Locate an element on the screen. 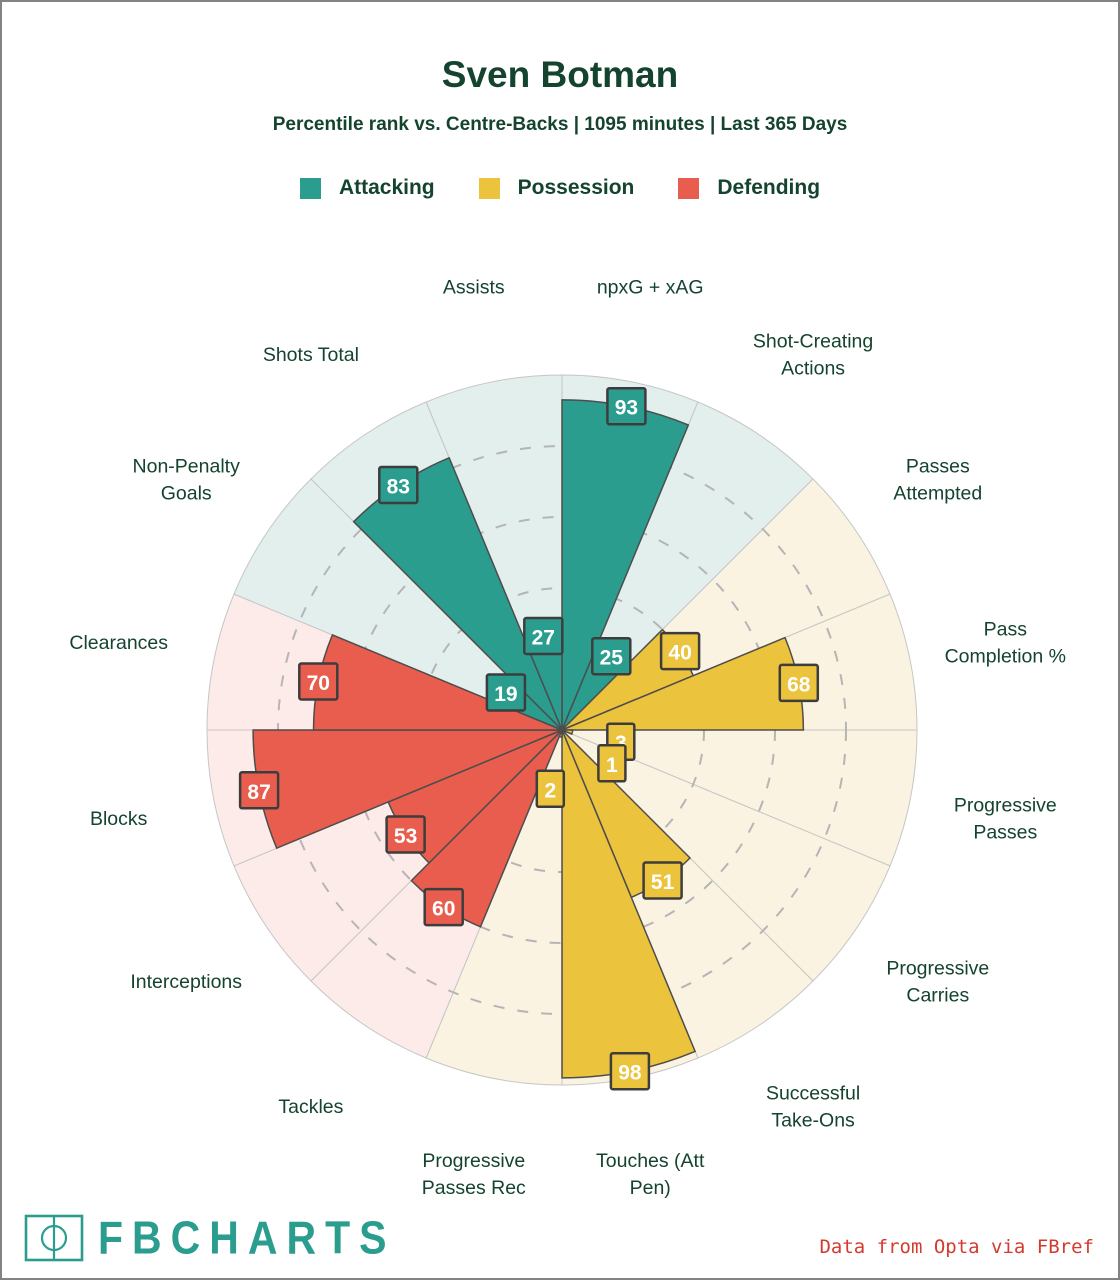 The height and width of the screenshot is (1280, 1120). category-label-6: Successful Take-Ons is located at coordinates (813, 1106).